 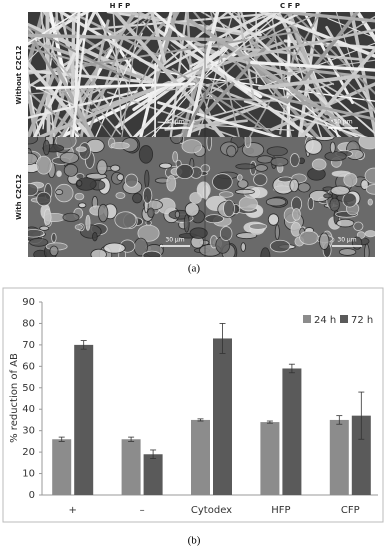 I want to click on x-tick-label: +, so click(x=73, y=510).